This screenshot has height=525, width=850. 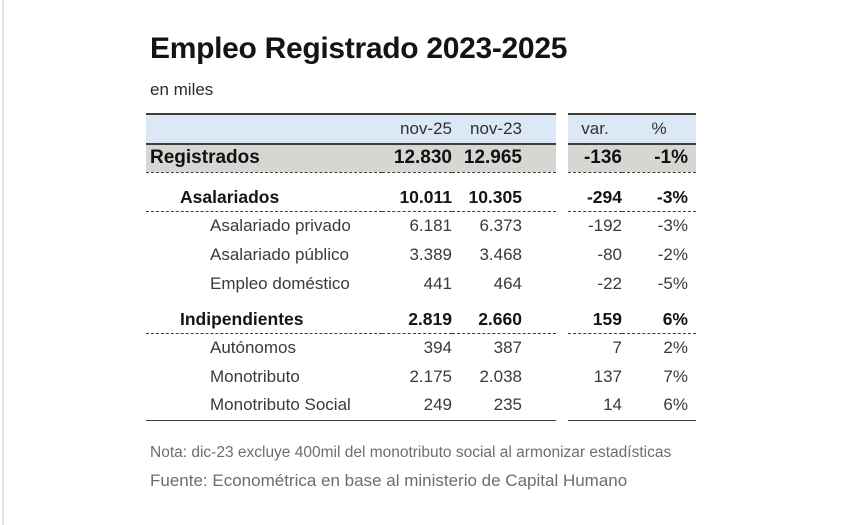 What do you see at coordinates (604, 225) in the screenshot?
I see `value-var: -192` at bounding box center [604, 225].